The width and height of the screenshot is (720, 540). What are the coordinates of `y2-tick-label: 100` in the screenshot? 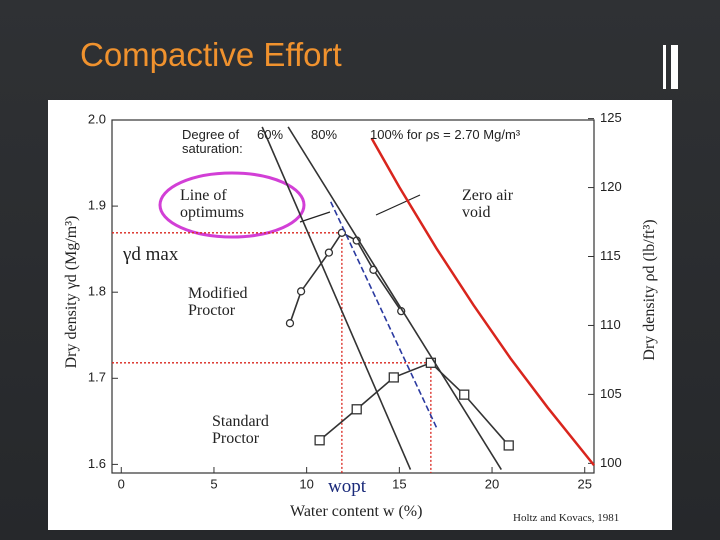 It's located at (611, 462).